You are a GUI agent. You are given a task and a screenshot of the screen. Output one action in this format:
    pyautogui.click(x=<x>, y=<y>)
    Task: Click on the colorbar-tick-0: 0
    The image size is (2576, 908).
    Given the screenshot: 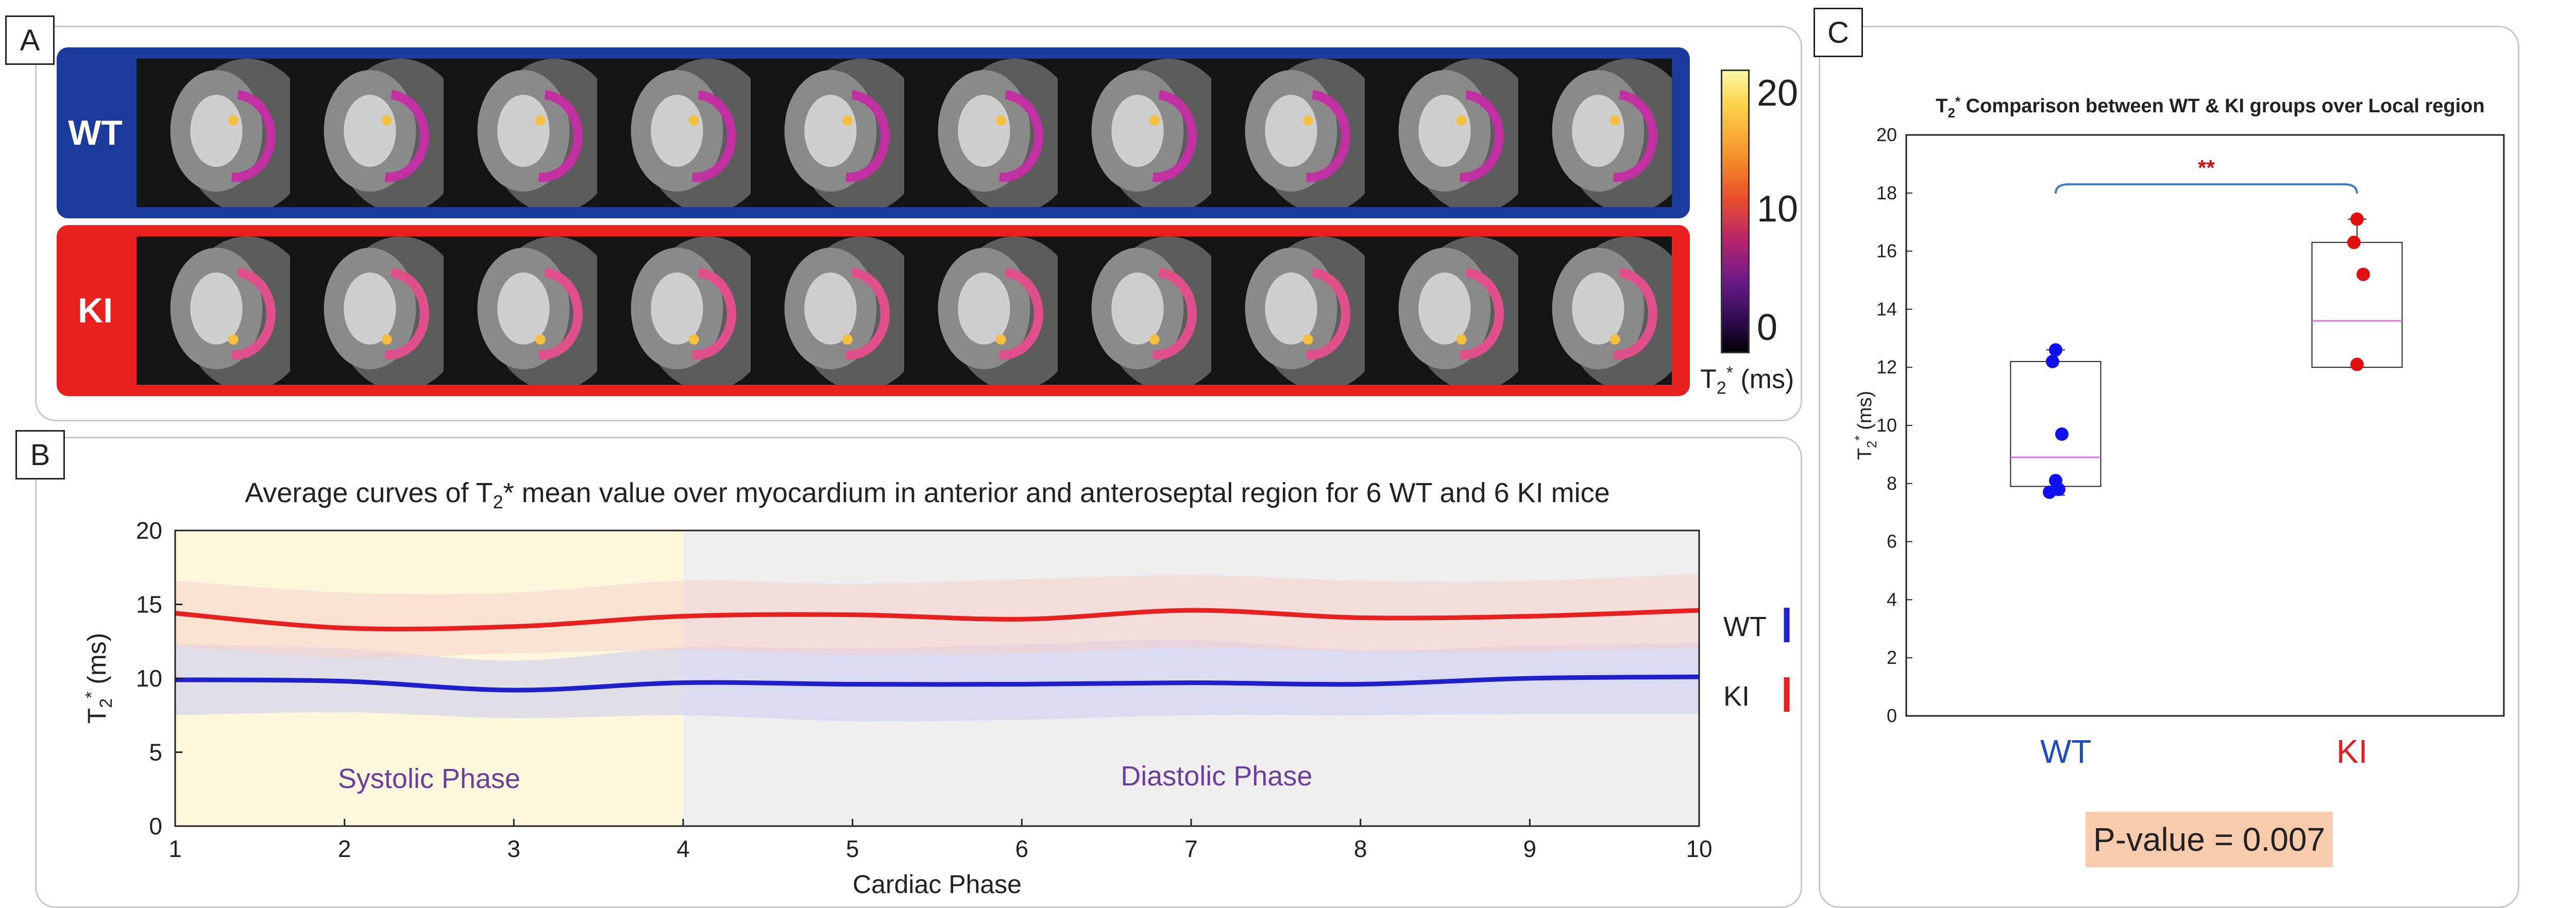 What is the action you would take?
    pyautogui.click(x=1767, y=327)
    